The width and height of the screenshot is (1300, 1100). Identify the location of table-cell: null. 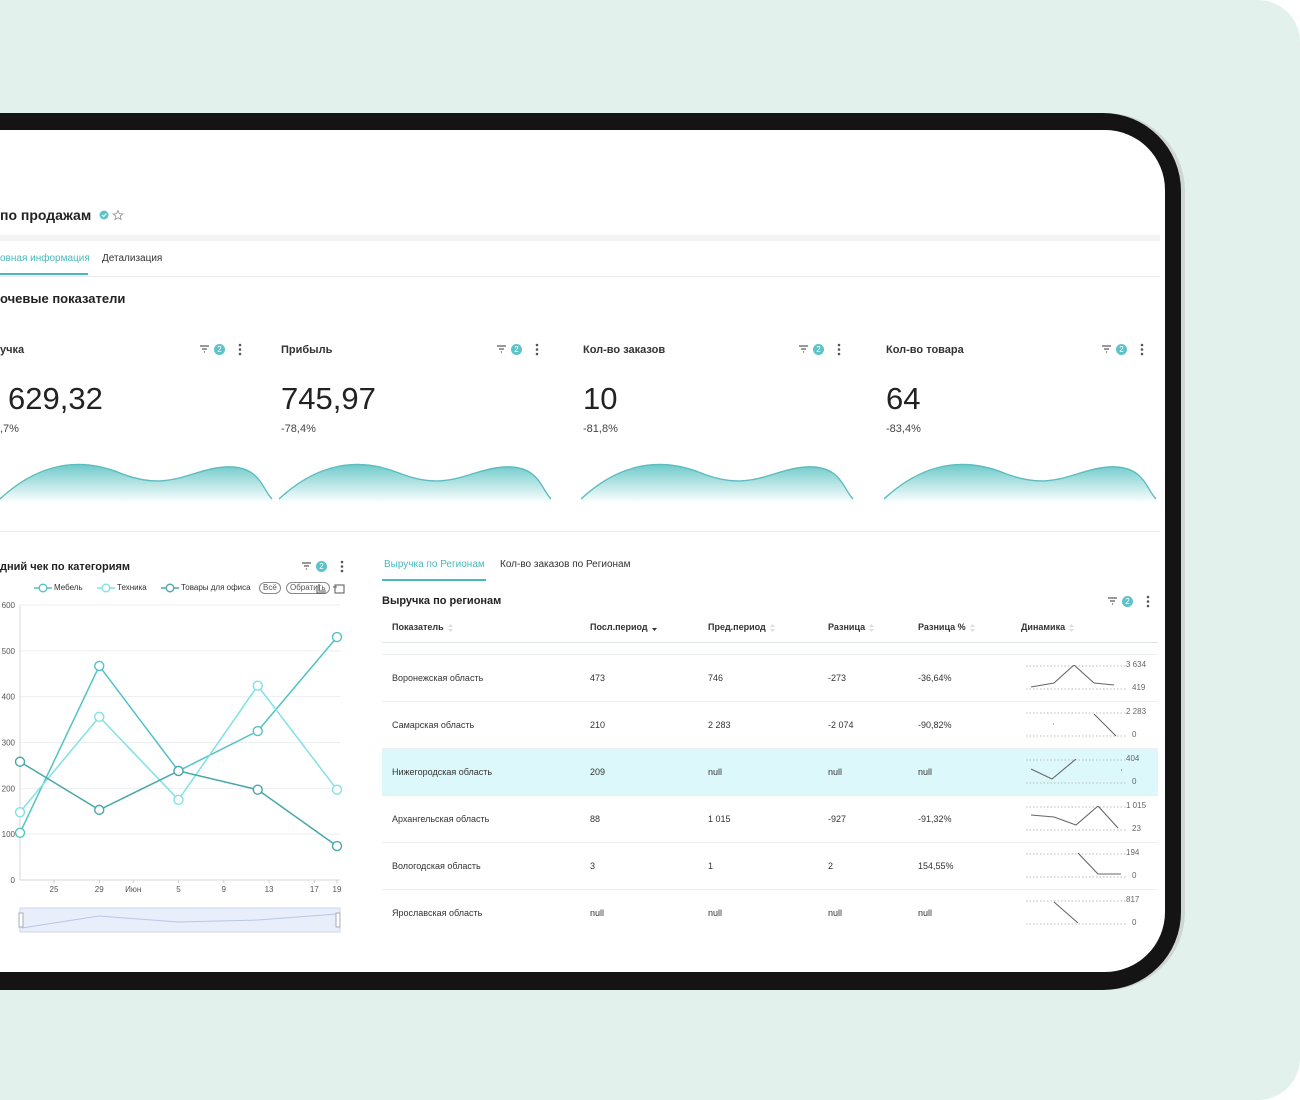
(835, 772).